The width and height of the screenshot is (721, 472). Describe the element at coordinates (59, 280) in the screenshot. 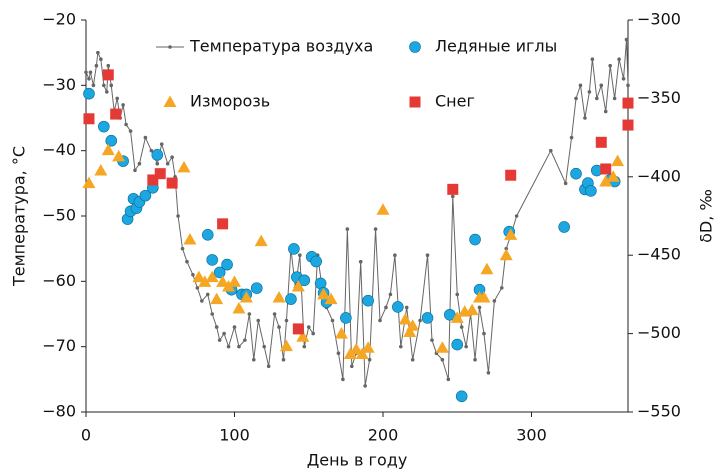

I see `y-tick-label: −60` at that location.